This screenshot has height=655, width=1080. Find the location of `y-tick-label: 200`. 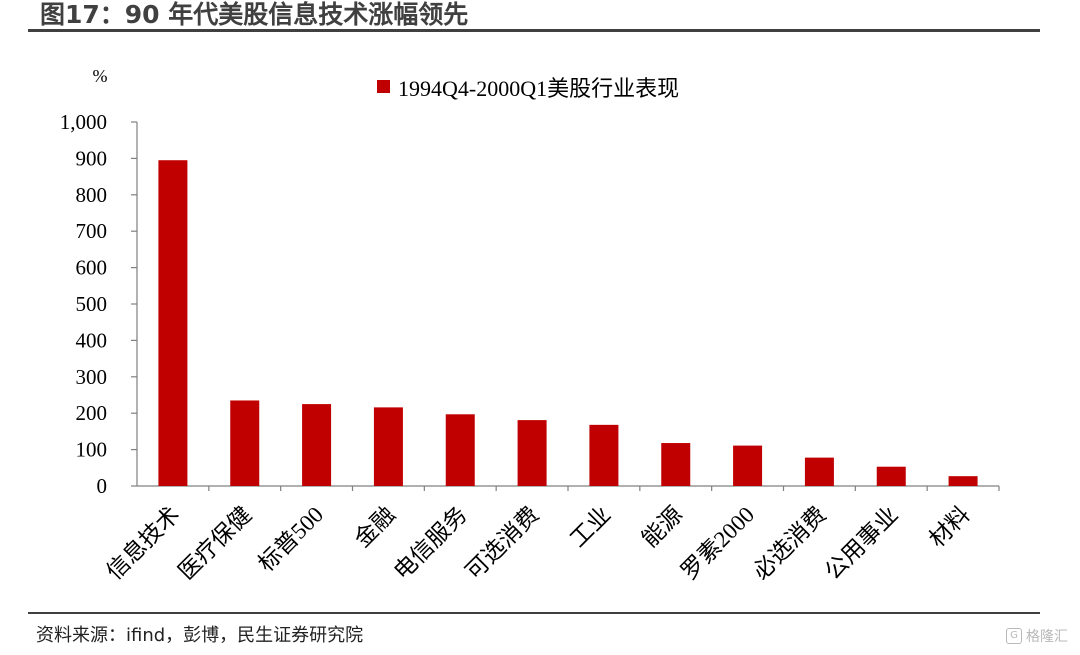

y-tick-label: 200 is located at coordinates (92, 413).